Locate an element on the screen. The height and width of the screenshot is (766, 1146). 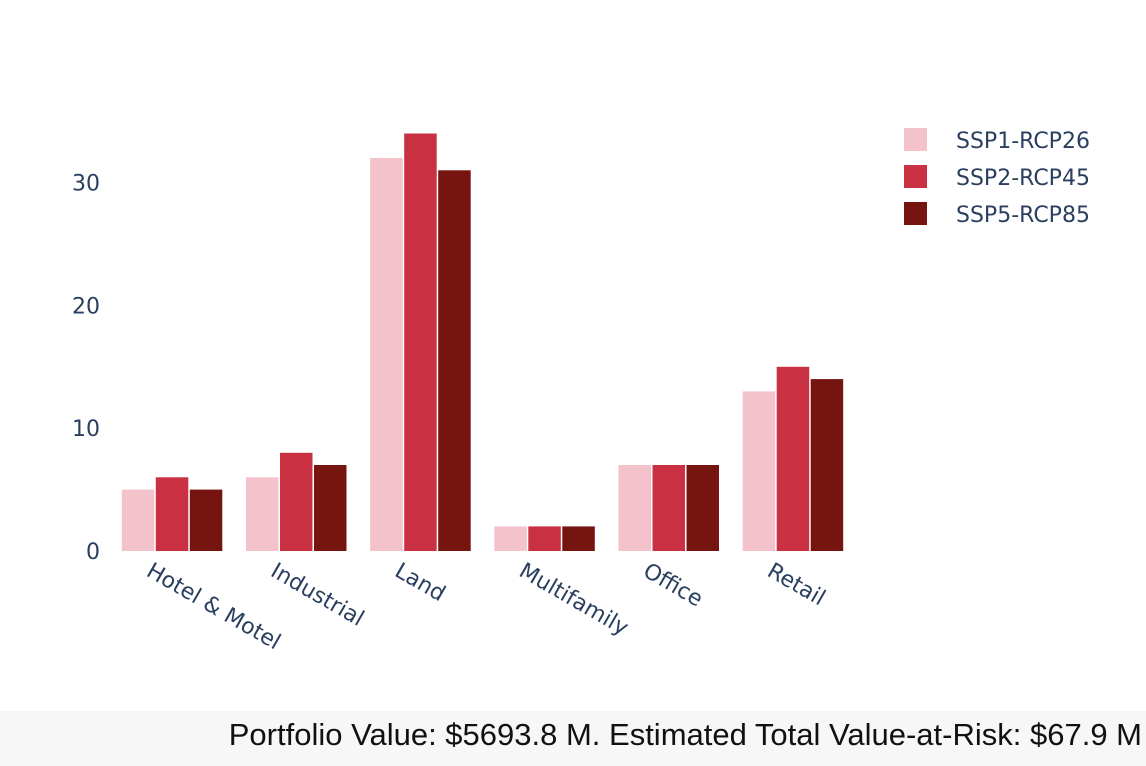
bar-ssp5-rcp85-office is located at coordinates (703, 508).